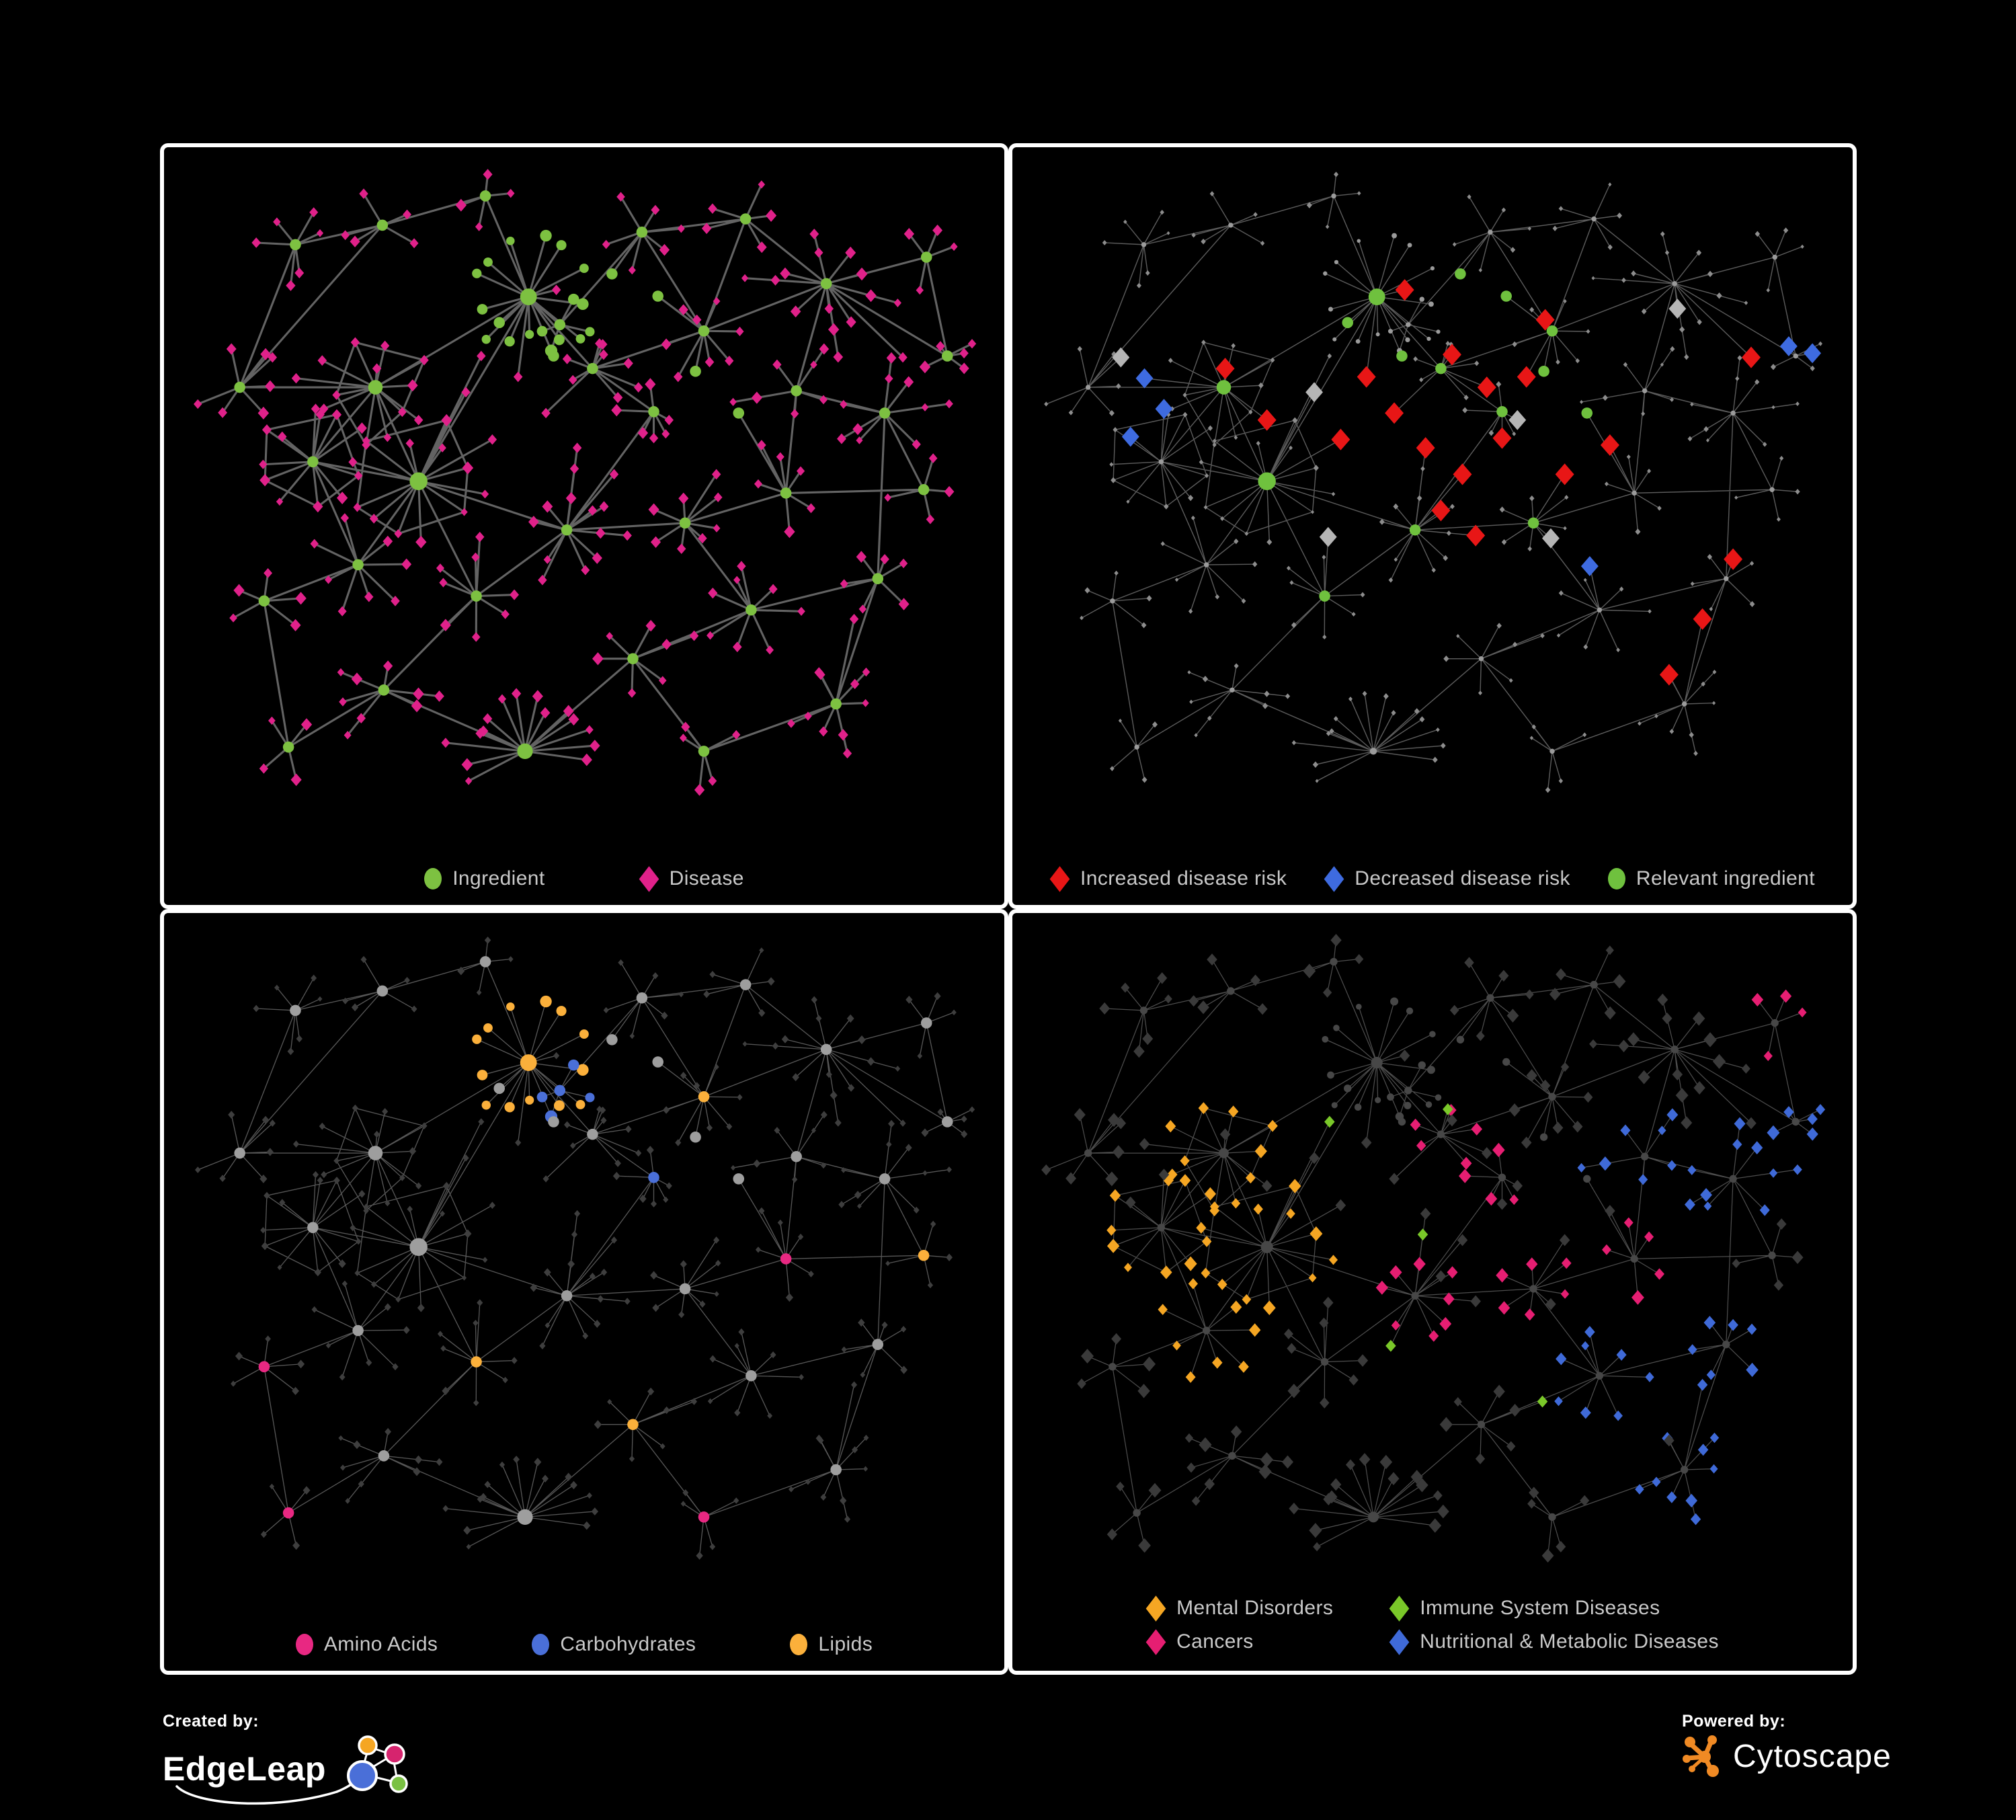 The width and height of the screenshot is (2016, 1820). What do you see at coordinates (799, 1644) in the screenshot?
I see `legend-marker-circle-icon` at bounding box center [799, 1644].